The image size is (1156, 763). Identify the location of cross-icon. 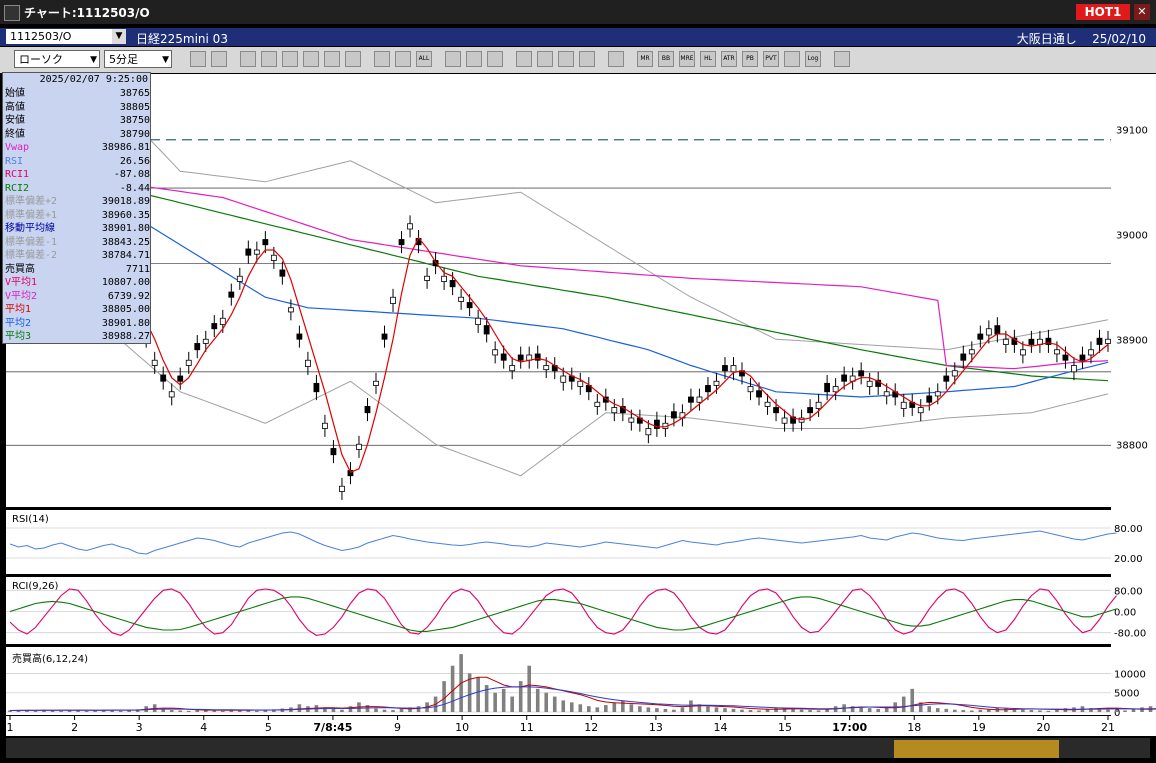
(587, 59).